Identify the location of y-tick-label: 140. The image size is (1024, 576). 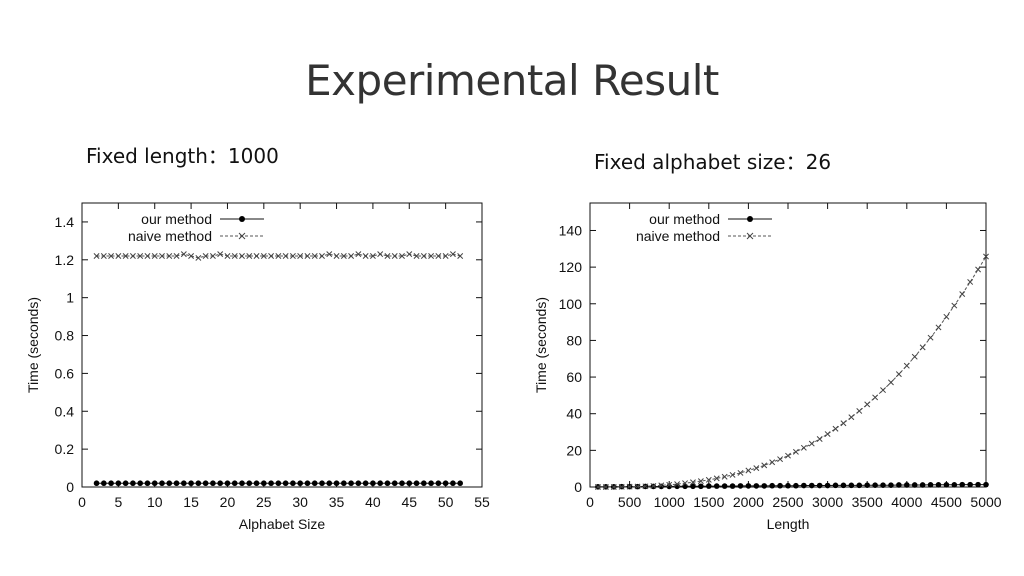
(571, 230).